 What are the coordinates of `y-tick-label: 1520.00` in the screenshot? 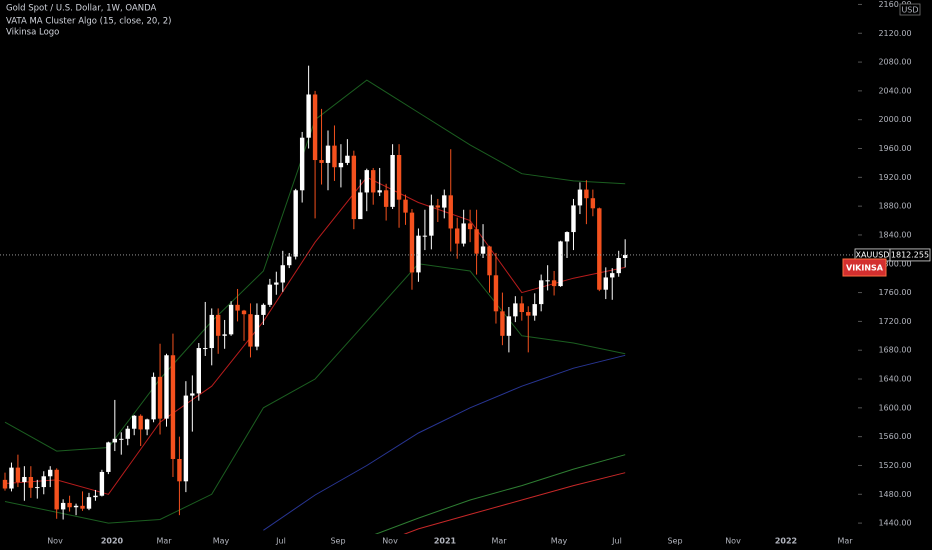 It's located at (894, 465).